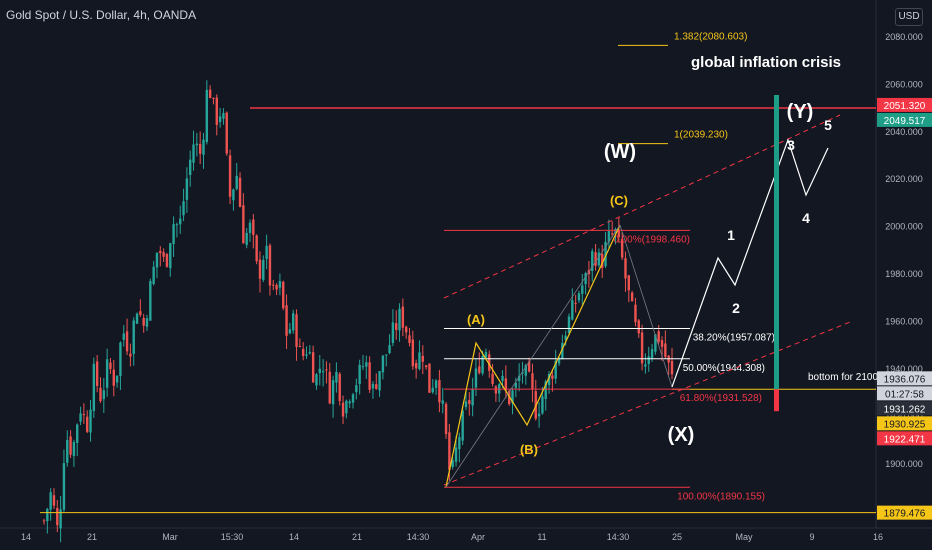 The image size is (932, 550). What do you see at coordinates (904, 227) in the screenshot?
I see `y-tick-label: 2000.000` at bounding box center [904, 227].